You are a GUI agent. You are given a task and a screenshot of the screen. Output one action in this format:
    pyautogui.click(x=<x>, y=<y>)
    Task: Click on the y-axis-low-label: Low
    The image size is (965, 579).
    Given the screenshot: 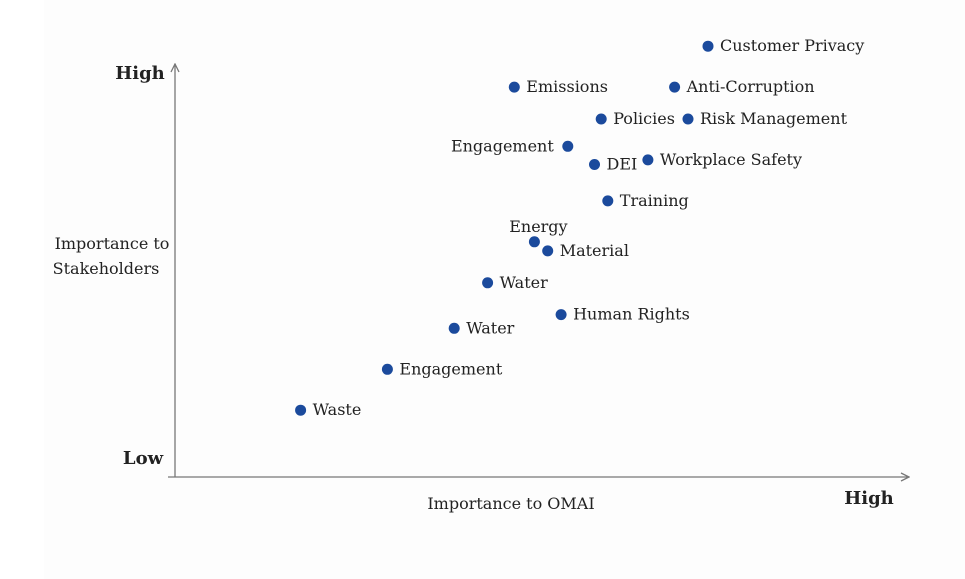 What is the action you would take?
    pyautogui.click(x=143, y=458)
    